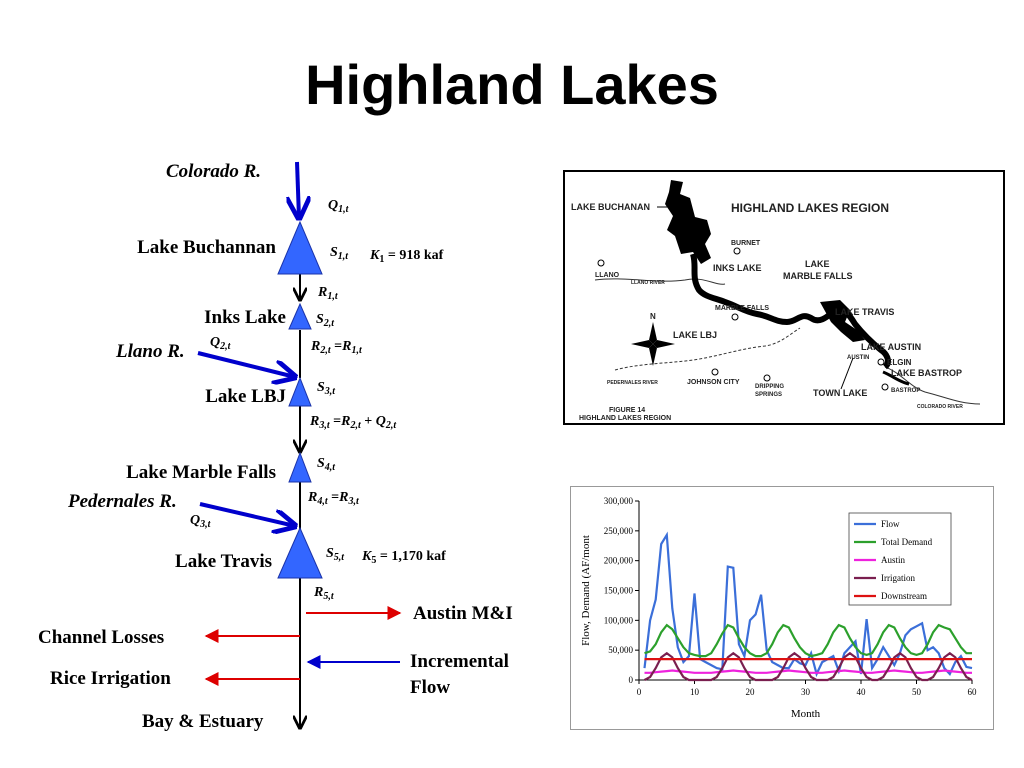 The width and height of the screenshot is (1024, 768). I want to click on map-burnet-label: BURNET, so click(746, 243).